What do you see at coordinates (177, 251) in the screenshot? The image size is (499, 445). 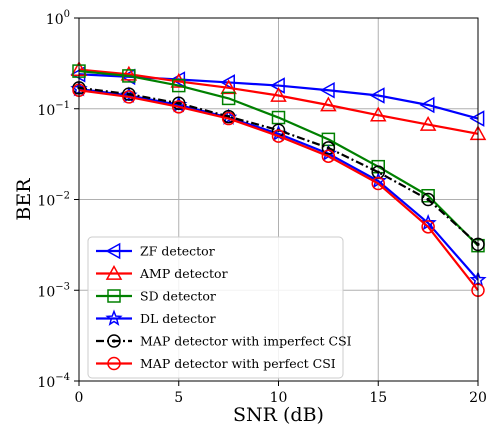 I see `legend-label: ZF detector` at bounding box center [177, 251].